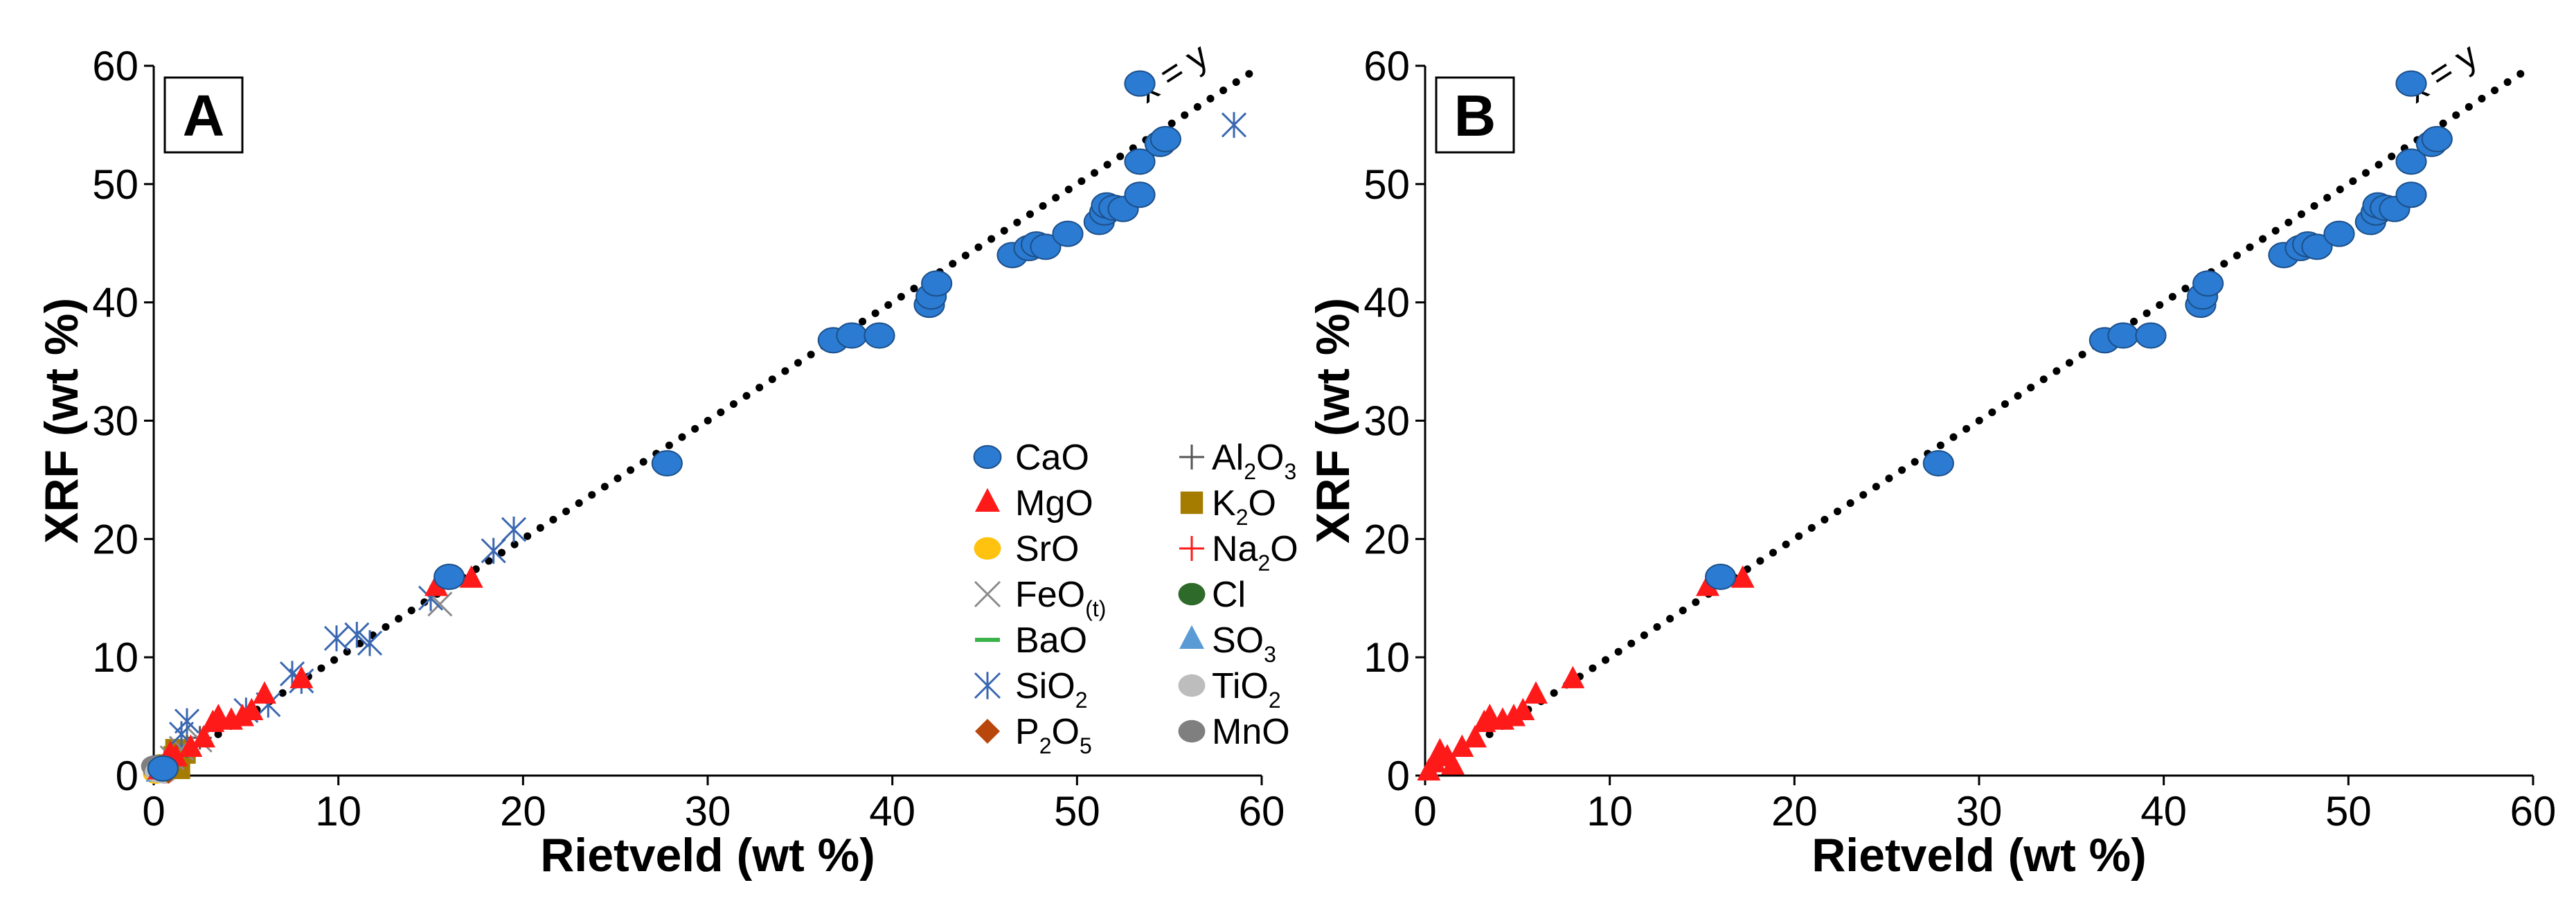  Describe the element at coordinates (338, 811) in the screenshot. I see `x-tick-label: 10` at that location.